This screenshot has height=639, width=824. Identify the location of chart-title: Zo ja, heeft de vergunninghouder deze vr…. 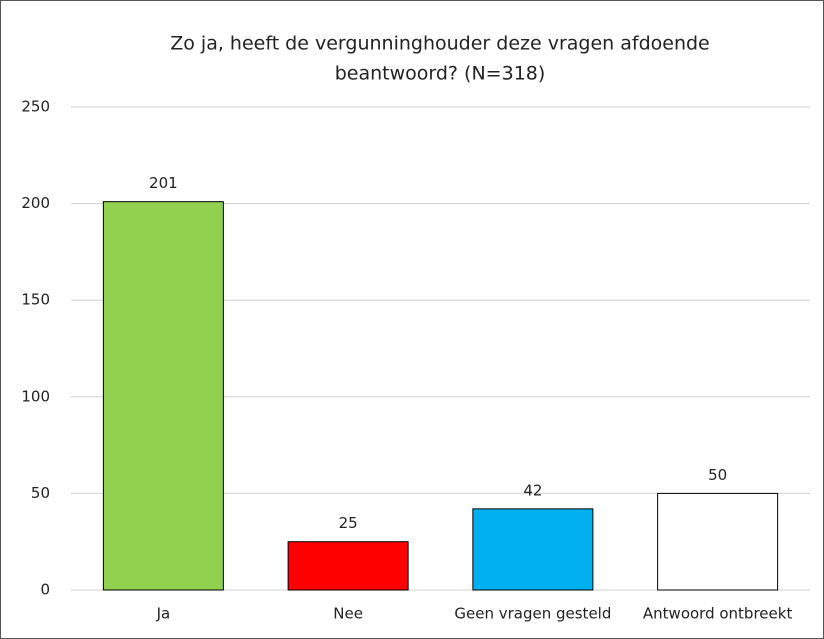
(440, 44).